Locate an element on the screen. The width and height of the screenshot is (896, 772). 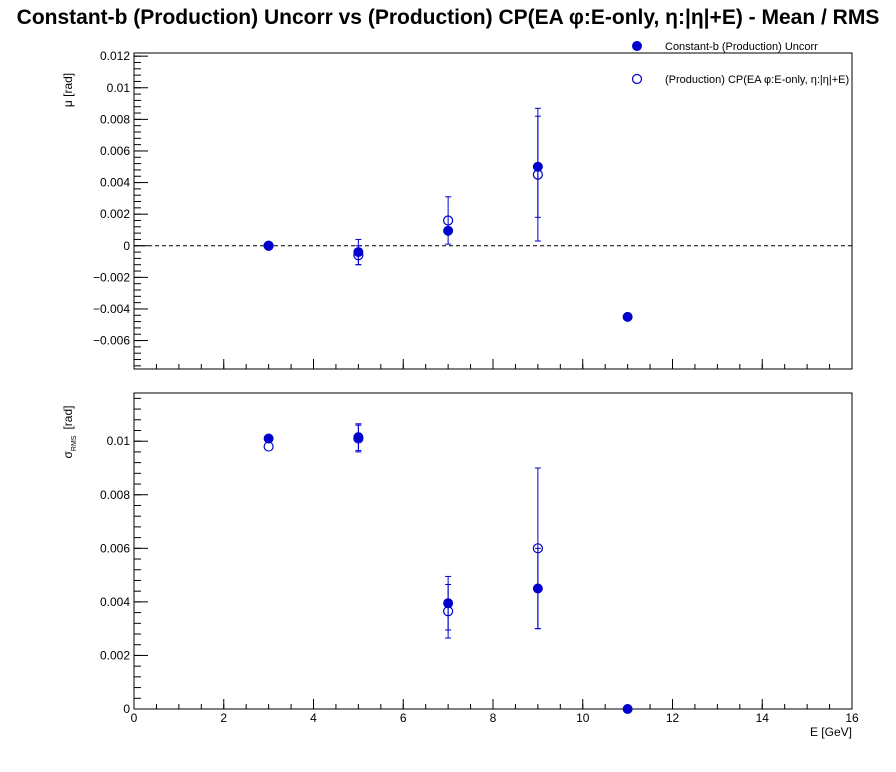
mean-y-tick-label: −0.002 is located at coordinates (111, 277).